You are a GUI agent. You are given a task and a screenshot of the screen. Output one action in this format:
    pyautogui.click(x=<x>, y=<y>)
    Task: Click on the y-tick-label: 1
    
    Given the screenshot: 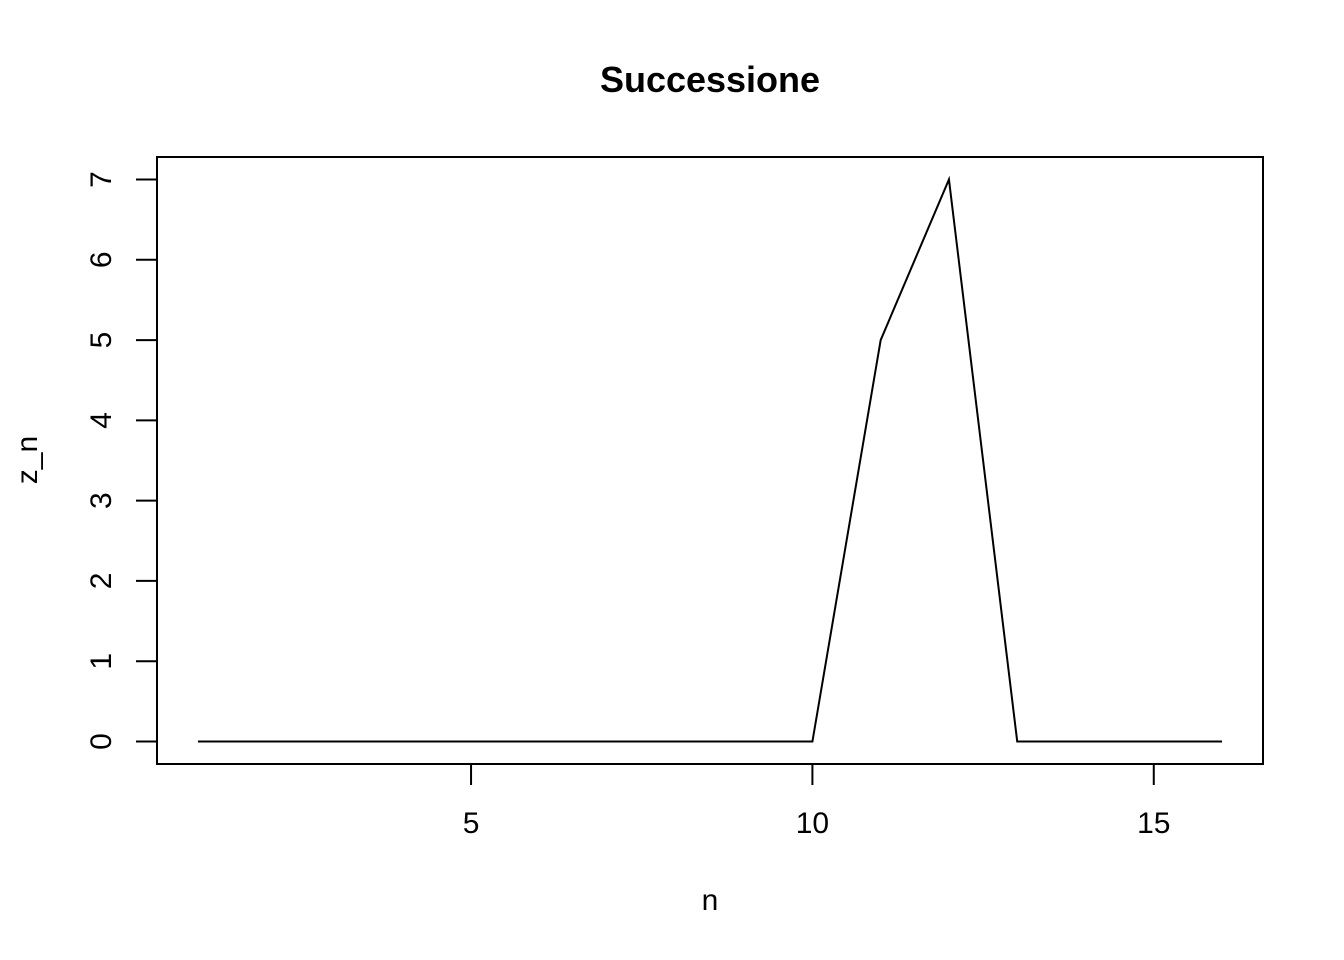 What is the action you would take?
    pyautogui.click(x=101, y=661)
    